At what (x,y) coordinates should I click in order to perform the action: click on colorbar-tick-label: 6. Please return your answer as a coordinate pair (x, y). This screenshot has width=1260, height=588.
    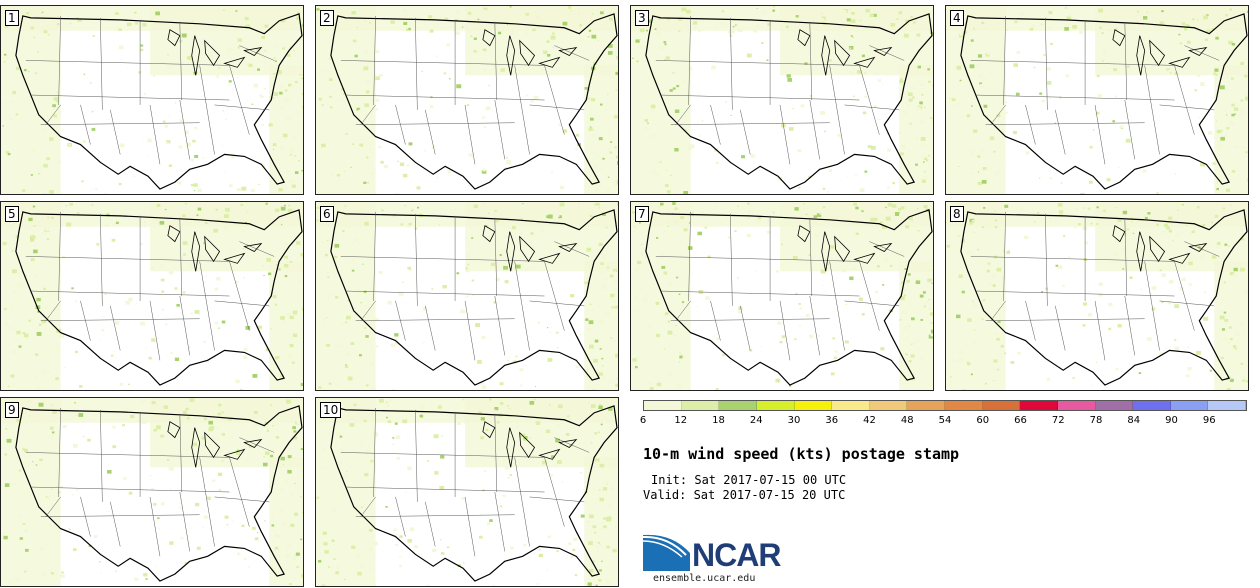
    Looking at the image, I should click on (643, 420).